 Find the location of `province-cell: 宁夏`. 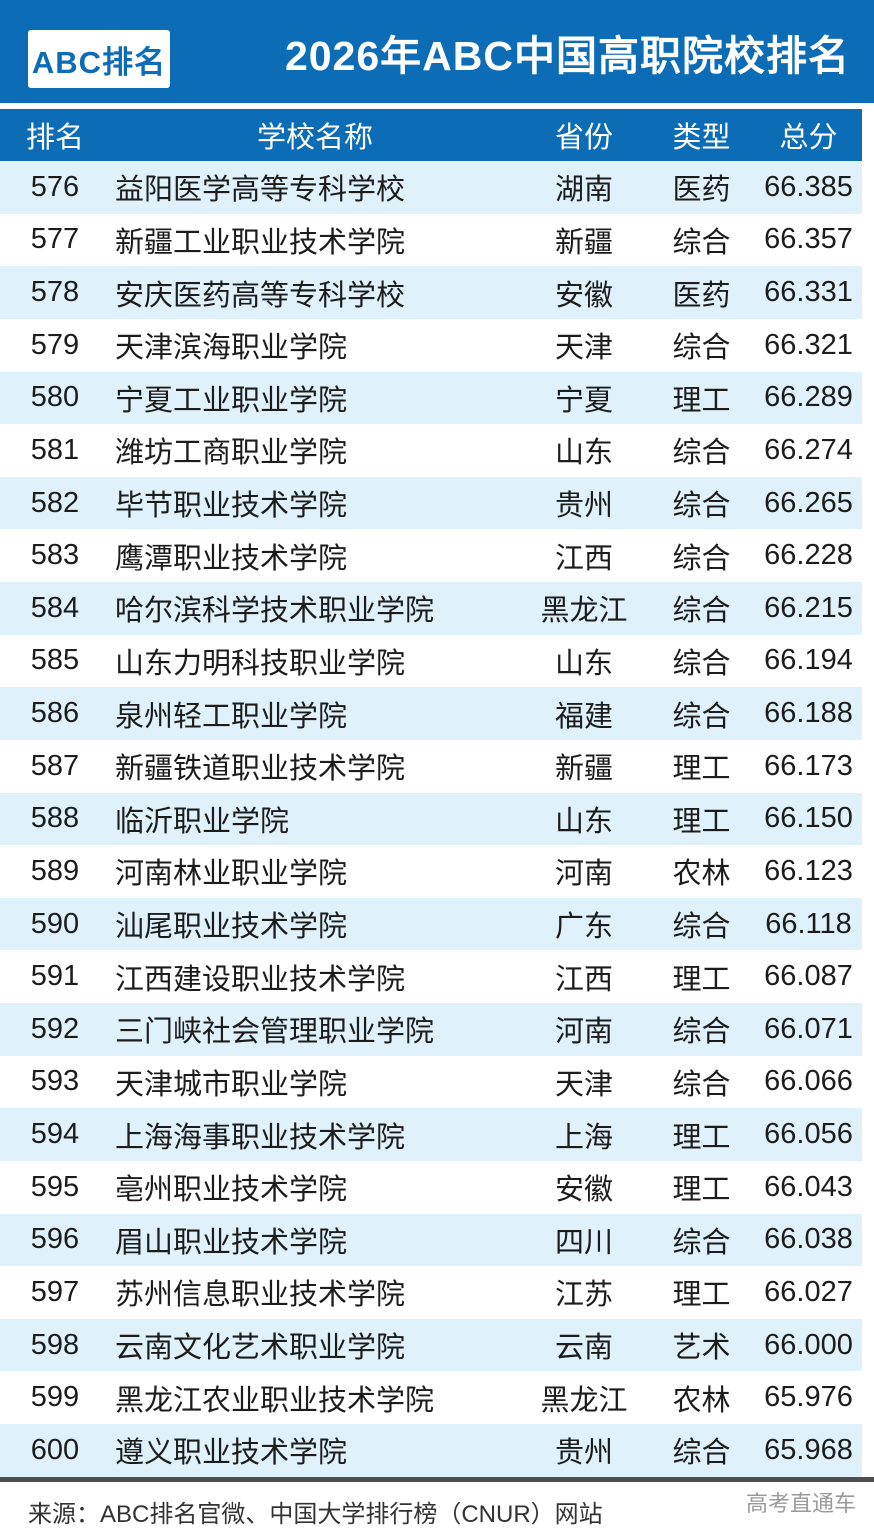

province-cell: 宁夏 is located at coordinates (583, 400).